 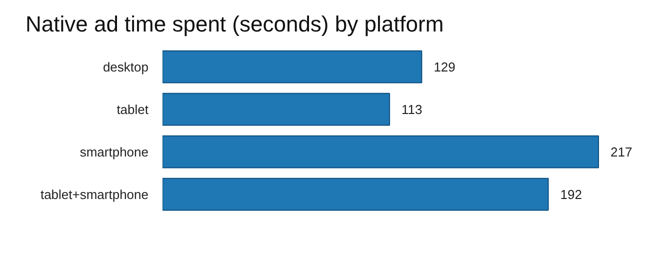 What do you see at coordinates (412, 109) in the screenshot?
I see `data-label: 113` at bounding box center [412, 109].